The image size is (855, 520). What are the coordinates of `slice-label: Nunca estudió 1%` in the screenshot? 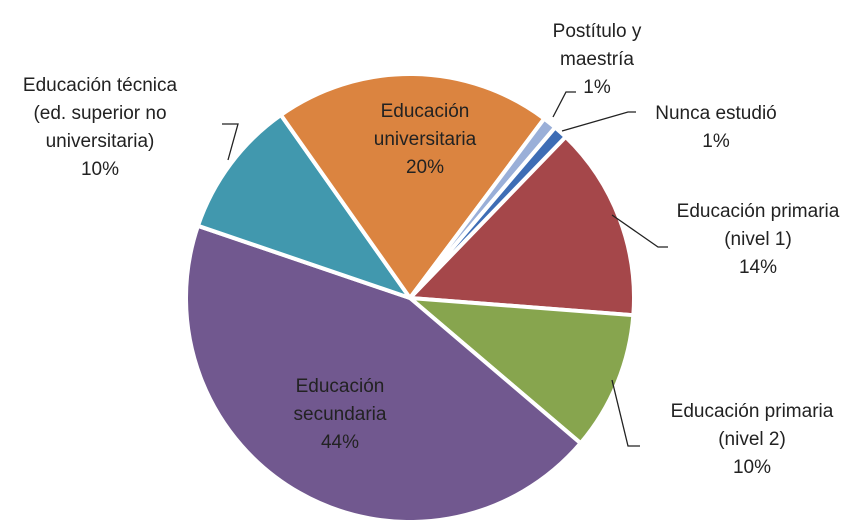 It's located at (716, 128).